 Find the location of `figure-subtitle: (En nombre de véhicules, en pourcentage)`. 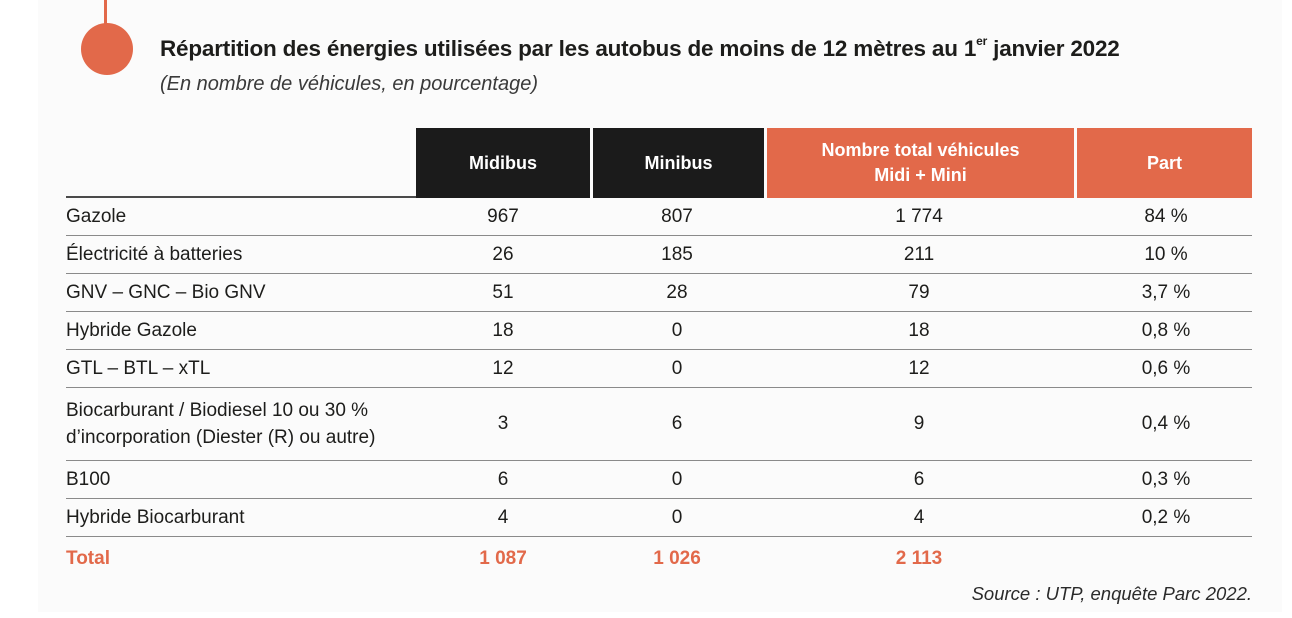

figure-subtitle: (En nombre de véhicules, en pourcentage) is located at coordinates (349, 84).